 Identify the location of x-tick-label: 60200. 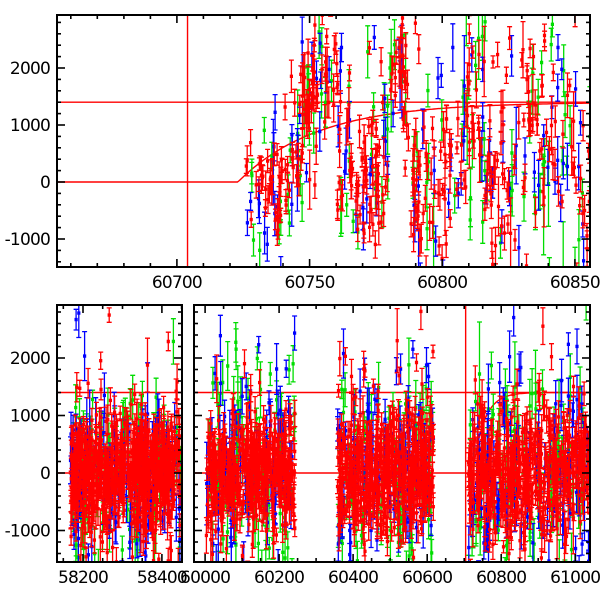
(279, 578).